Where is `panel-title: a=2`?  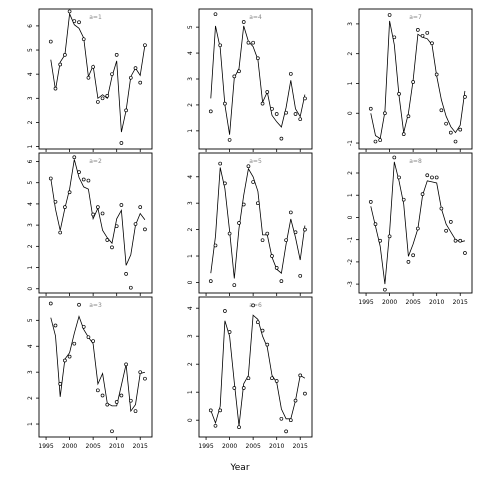 panel-title: a=2 is located at coordinates (95, 161).